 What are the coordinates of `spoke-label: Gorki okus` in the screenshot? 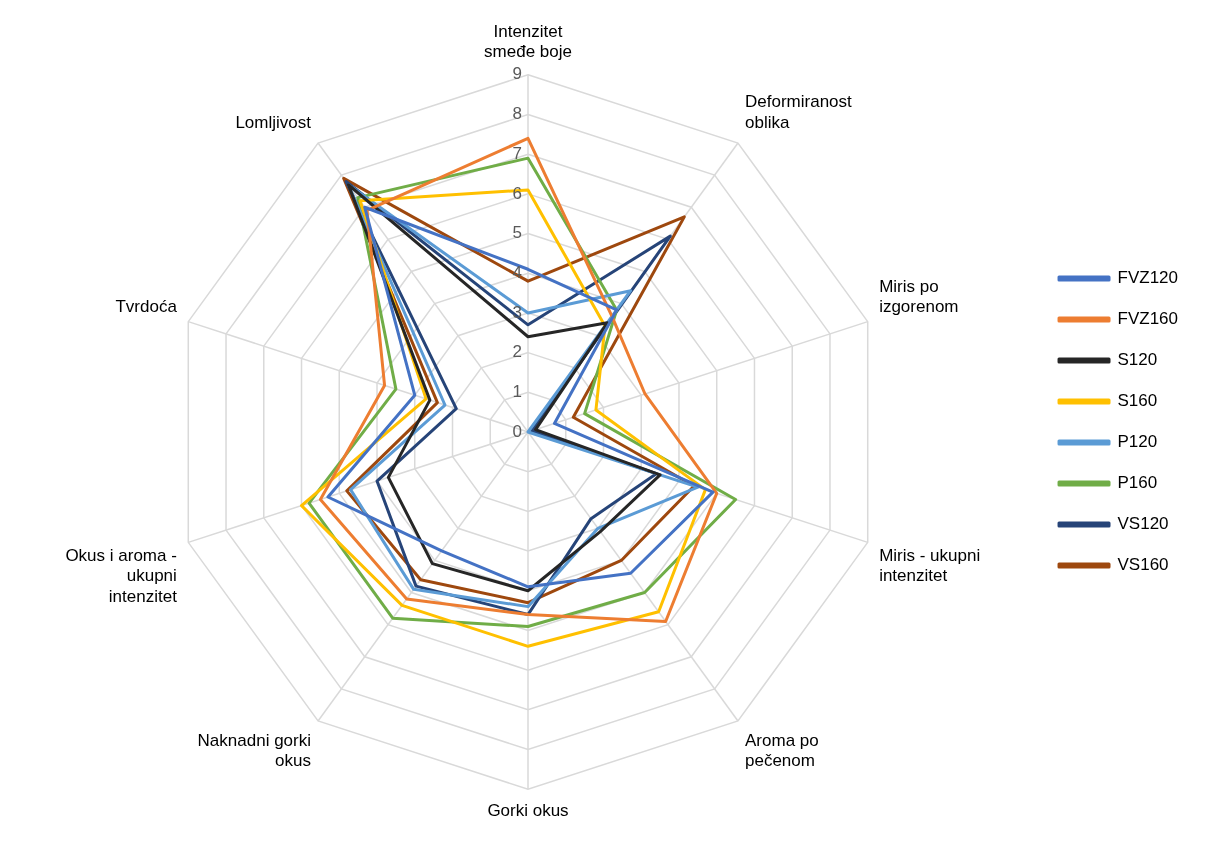 It's located at (528, 811).